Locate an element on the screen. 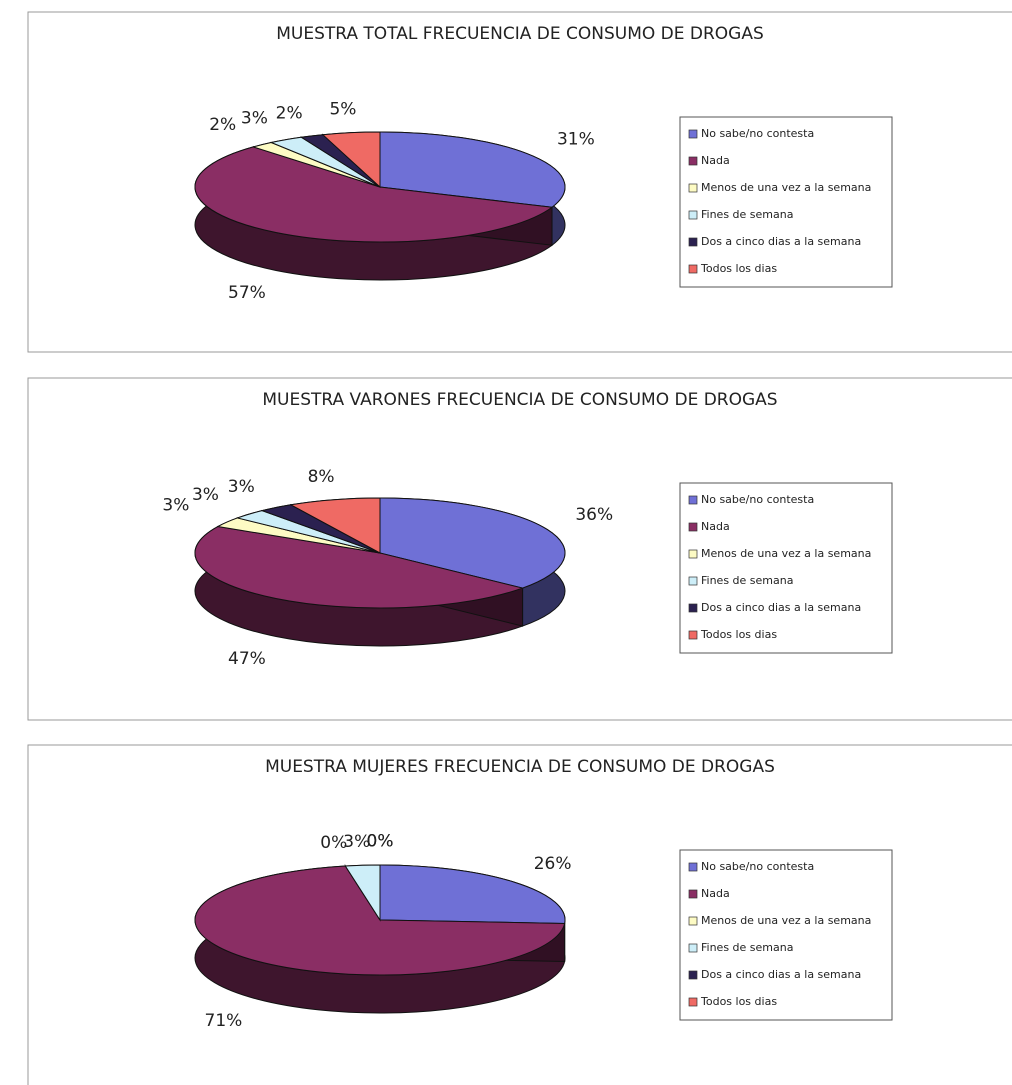 This screenshot has width=1012, height=1085. data-label: 31% is located at coordinates (576, 139).